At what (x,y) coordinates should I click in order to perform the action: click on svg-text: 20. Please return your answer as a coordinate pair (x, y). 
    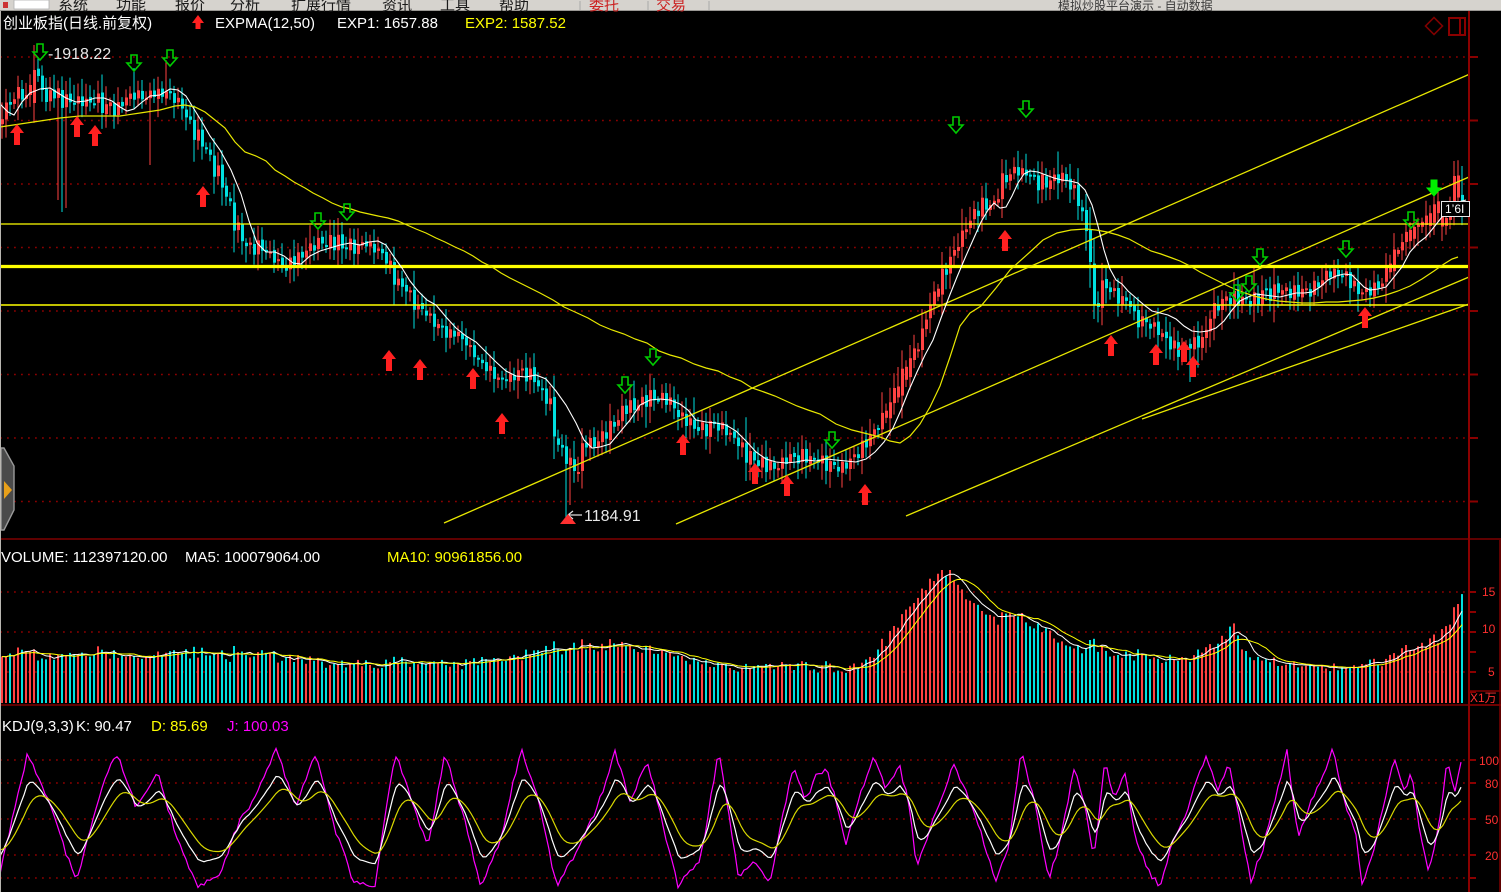
    Looking at the image, I should click on (1492, 856).